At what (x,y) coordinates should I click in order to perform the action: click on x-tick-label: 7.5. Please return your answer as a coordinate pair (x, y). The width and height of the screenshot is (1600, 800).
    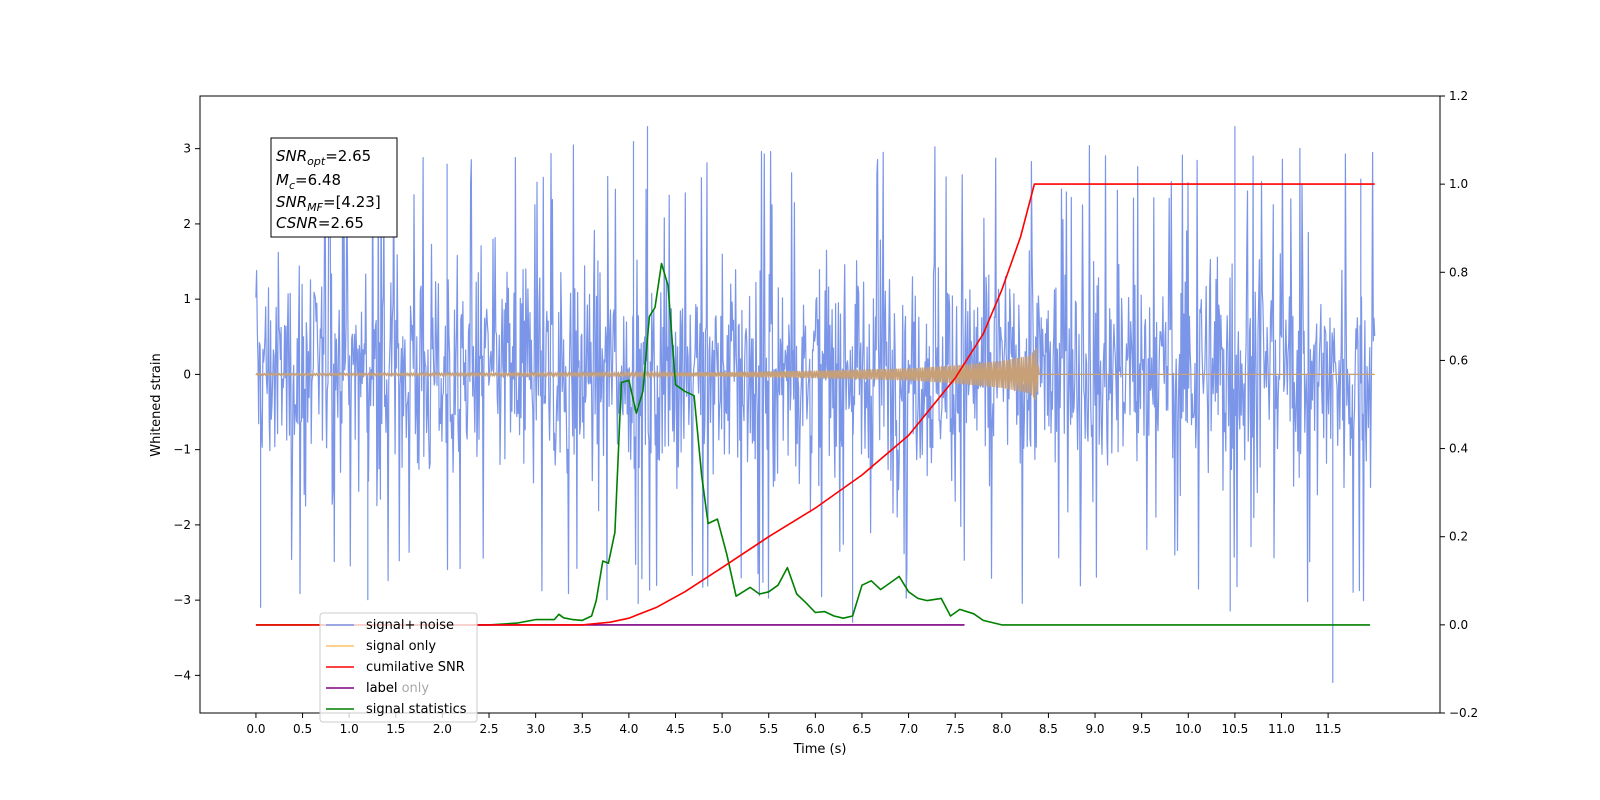
    Looking at the image, I should click on (955, 729).